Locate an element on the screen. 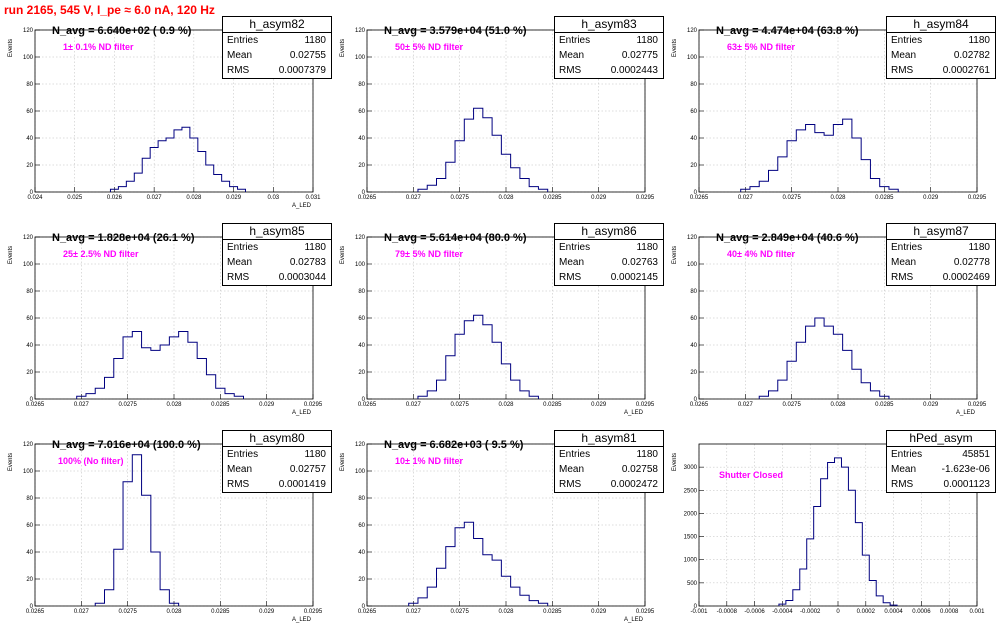 The width and height of the screenshot is (996, 633). mean-row: Mean 0.02757 is located at coordinates (277, 469).